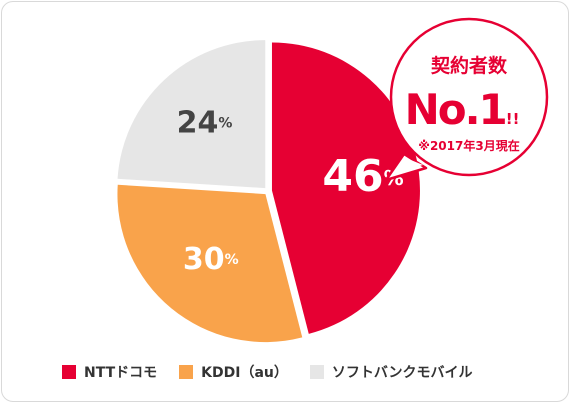 Image resolution: width=572 pixels, height=405 pixels. I want to click on slice-value: 46, so click(352, 176).